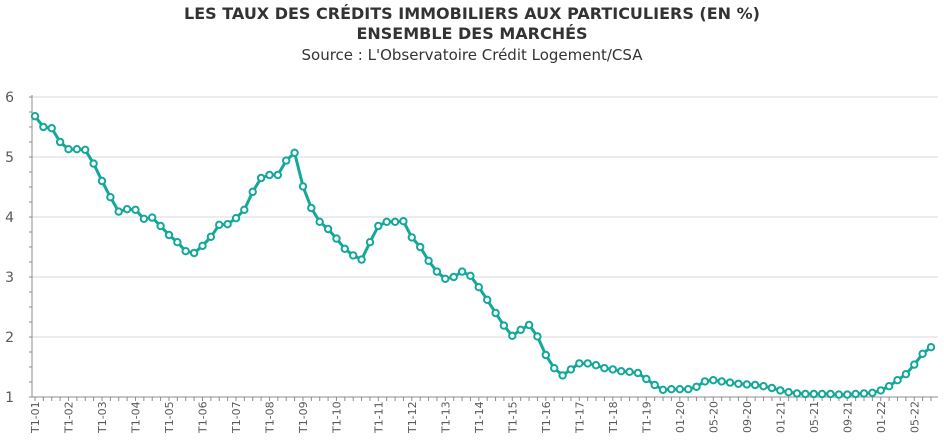 This screenshot has width=944, height=444. I want to click on y-tick-label: 4, so click(9, 218).